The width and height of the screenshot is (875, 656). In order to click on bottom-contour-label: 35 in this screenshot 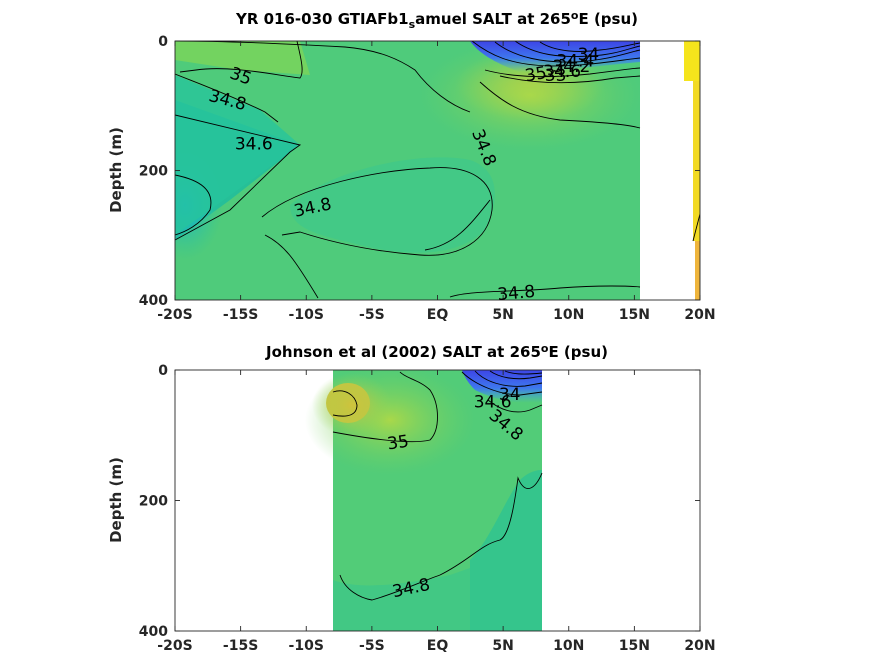, I will do `click(398, 443)`.